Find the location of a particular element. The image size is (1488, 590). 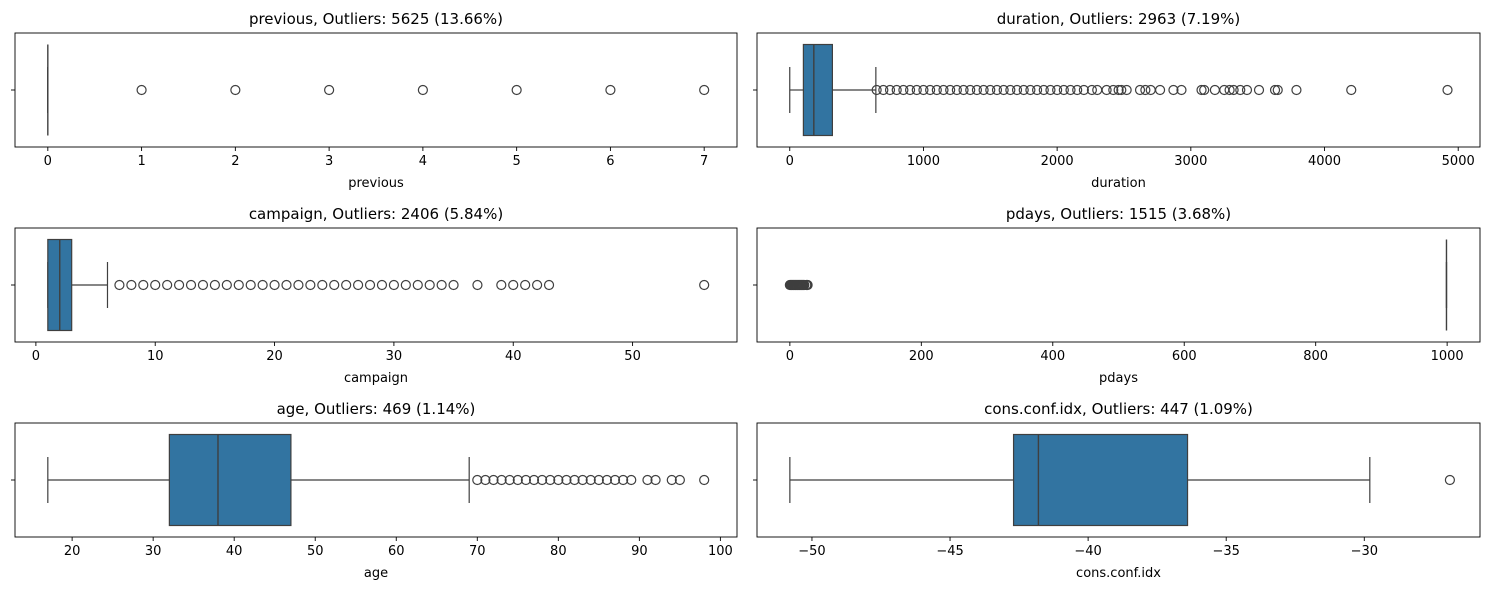

subplot-title: previous, Outliers: 5625 (13.66%) is located at coordinates (376, 19).